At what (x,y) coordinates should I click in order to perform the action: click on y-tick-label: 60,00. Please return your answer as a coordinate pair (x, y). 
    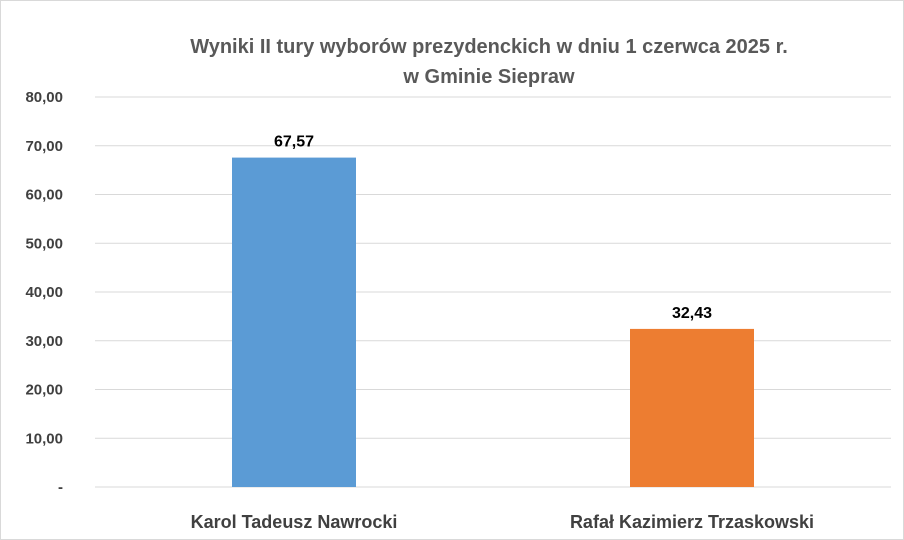
    Looking at the image, I should click on (44, 195).